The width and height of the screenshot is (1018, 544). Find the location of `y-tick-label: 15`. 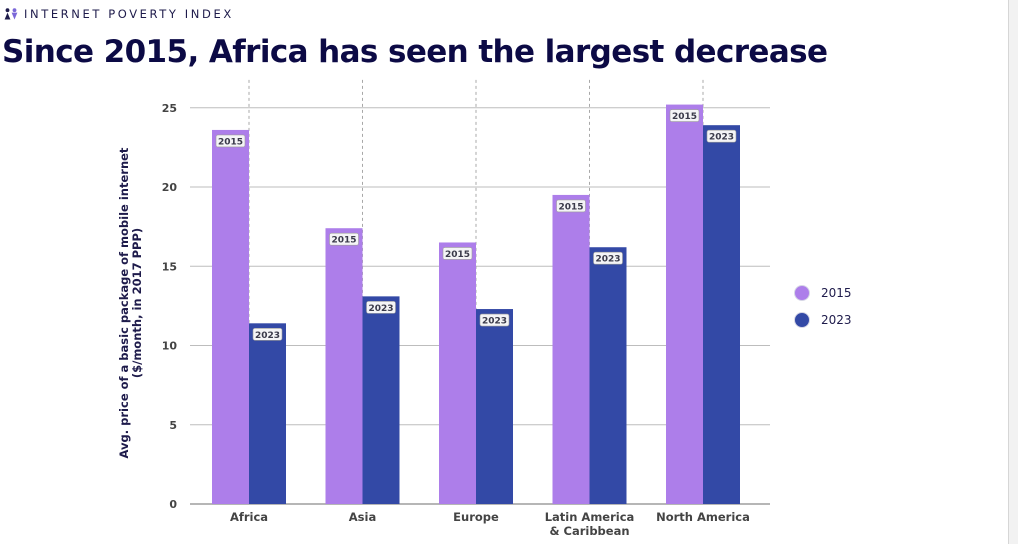

y-tick-label: 15 is located at coordinates (169, 266).